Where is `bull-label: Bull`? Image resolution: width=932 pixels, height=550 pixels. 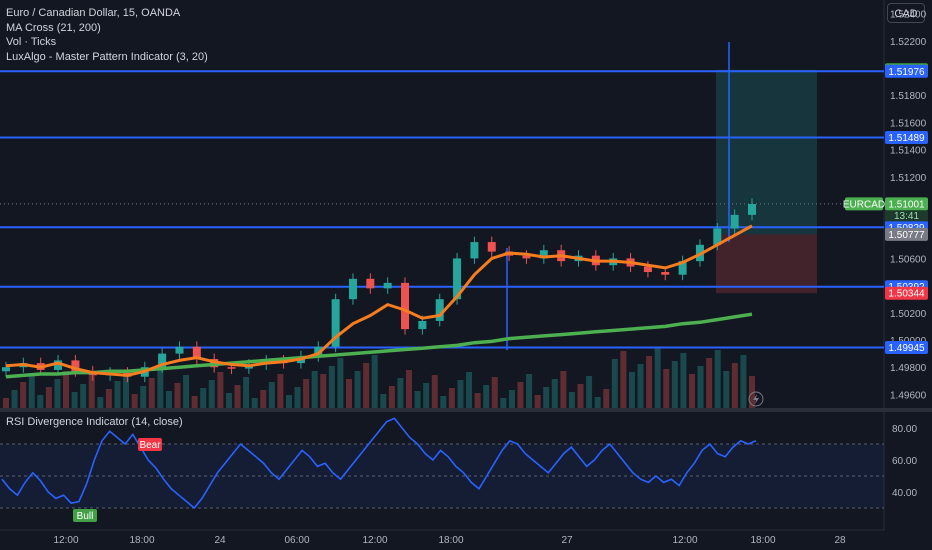 bull-label: Bull is located at coordinates (85, 516).